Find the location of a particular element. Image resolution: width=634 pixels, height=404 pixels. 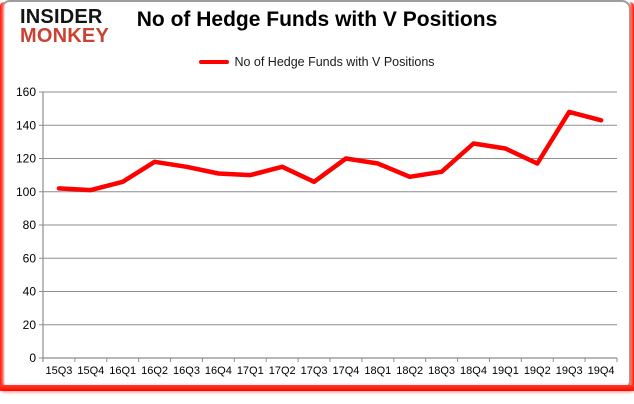

y-axis-label: 40 is located at coordinates (30, 292).